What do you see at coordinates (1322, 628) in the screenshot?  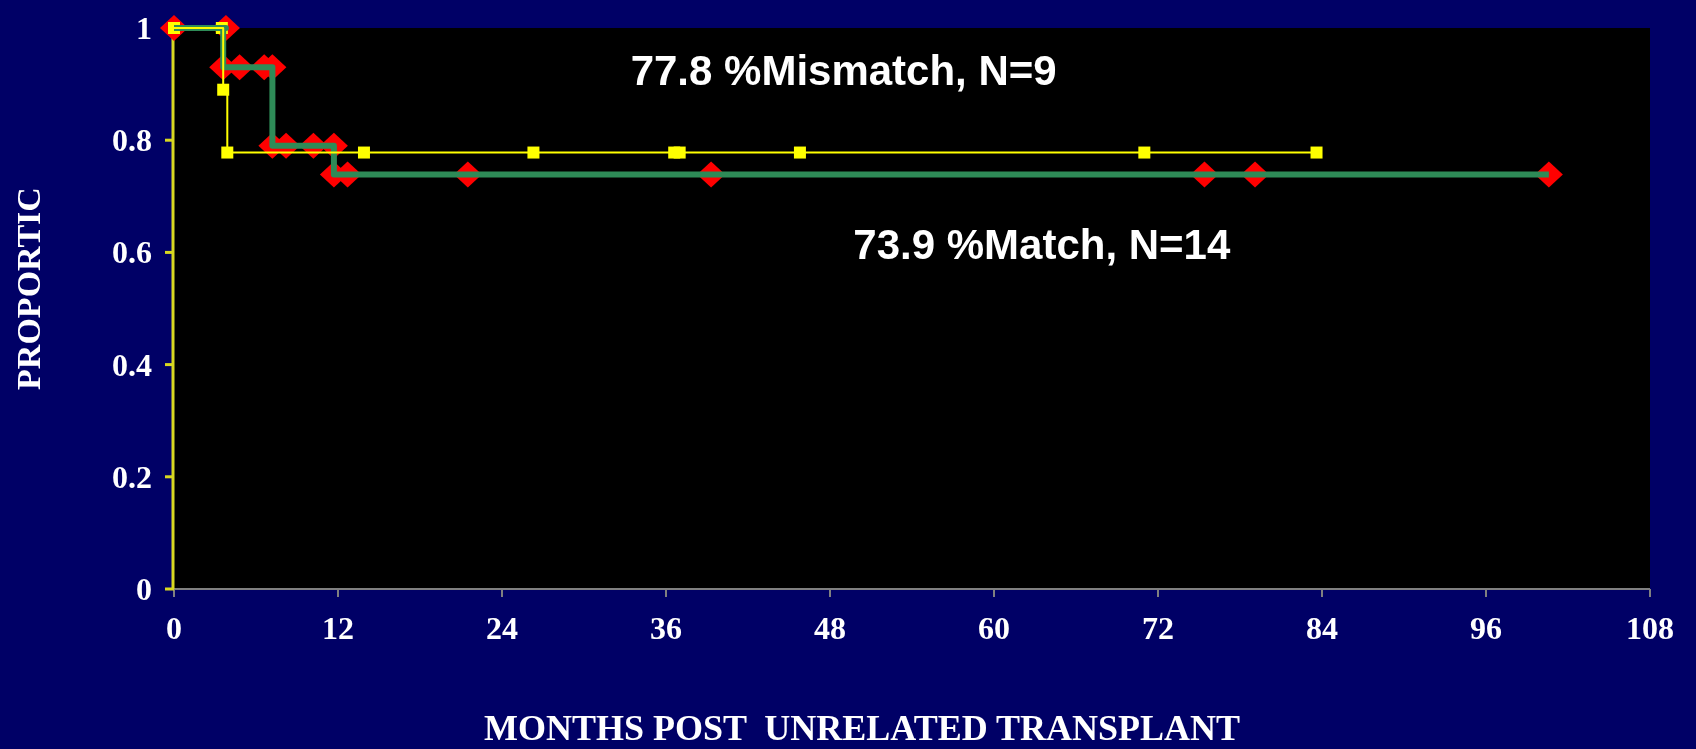 I see `x-tick-label: 84` at bounding box center [1322, 628].